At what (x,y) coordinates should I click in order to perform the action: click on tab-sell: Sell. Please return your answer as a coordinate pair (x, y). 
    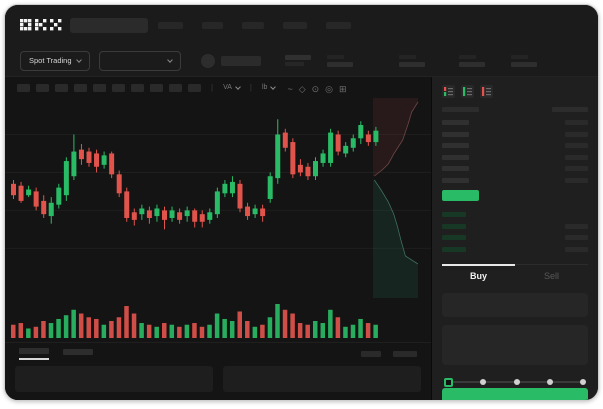
    Looking at the image, I should click on (551, 276).